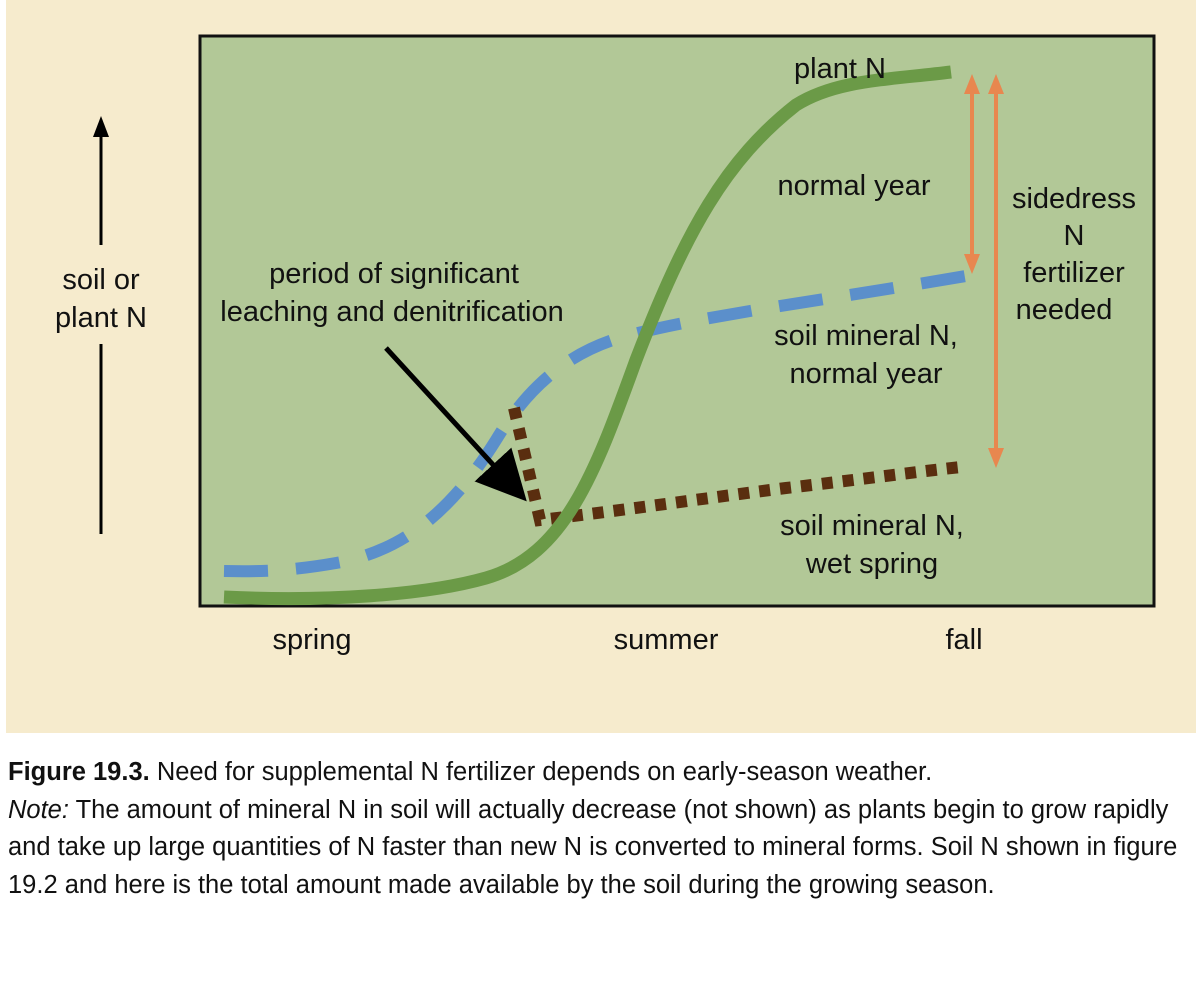  What do you see at coordinates (391, 312) in the screenshot?
I see `leaching-label-line2: leaching and denitrification` at bounding box center [391, 312].